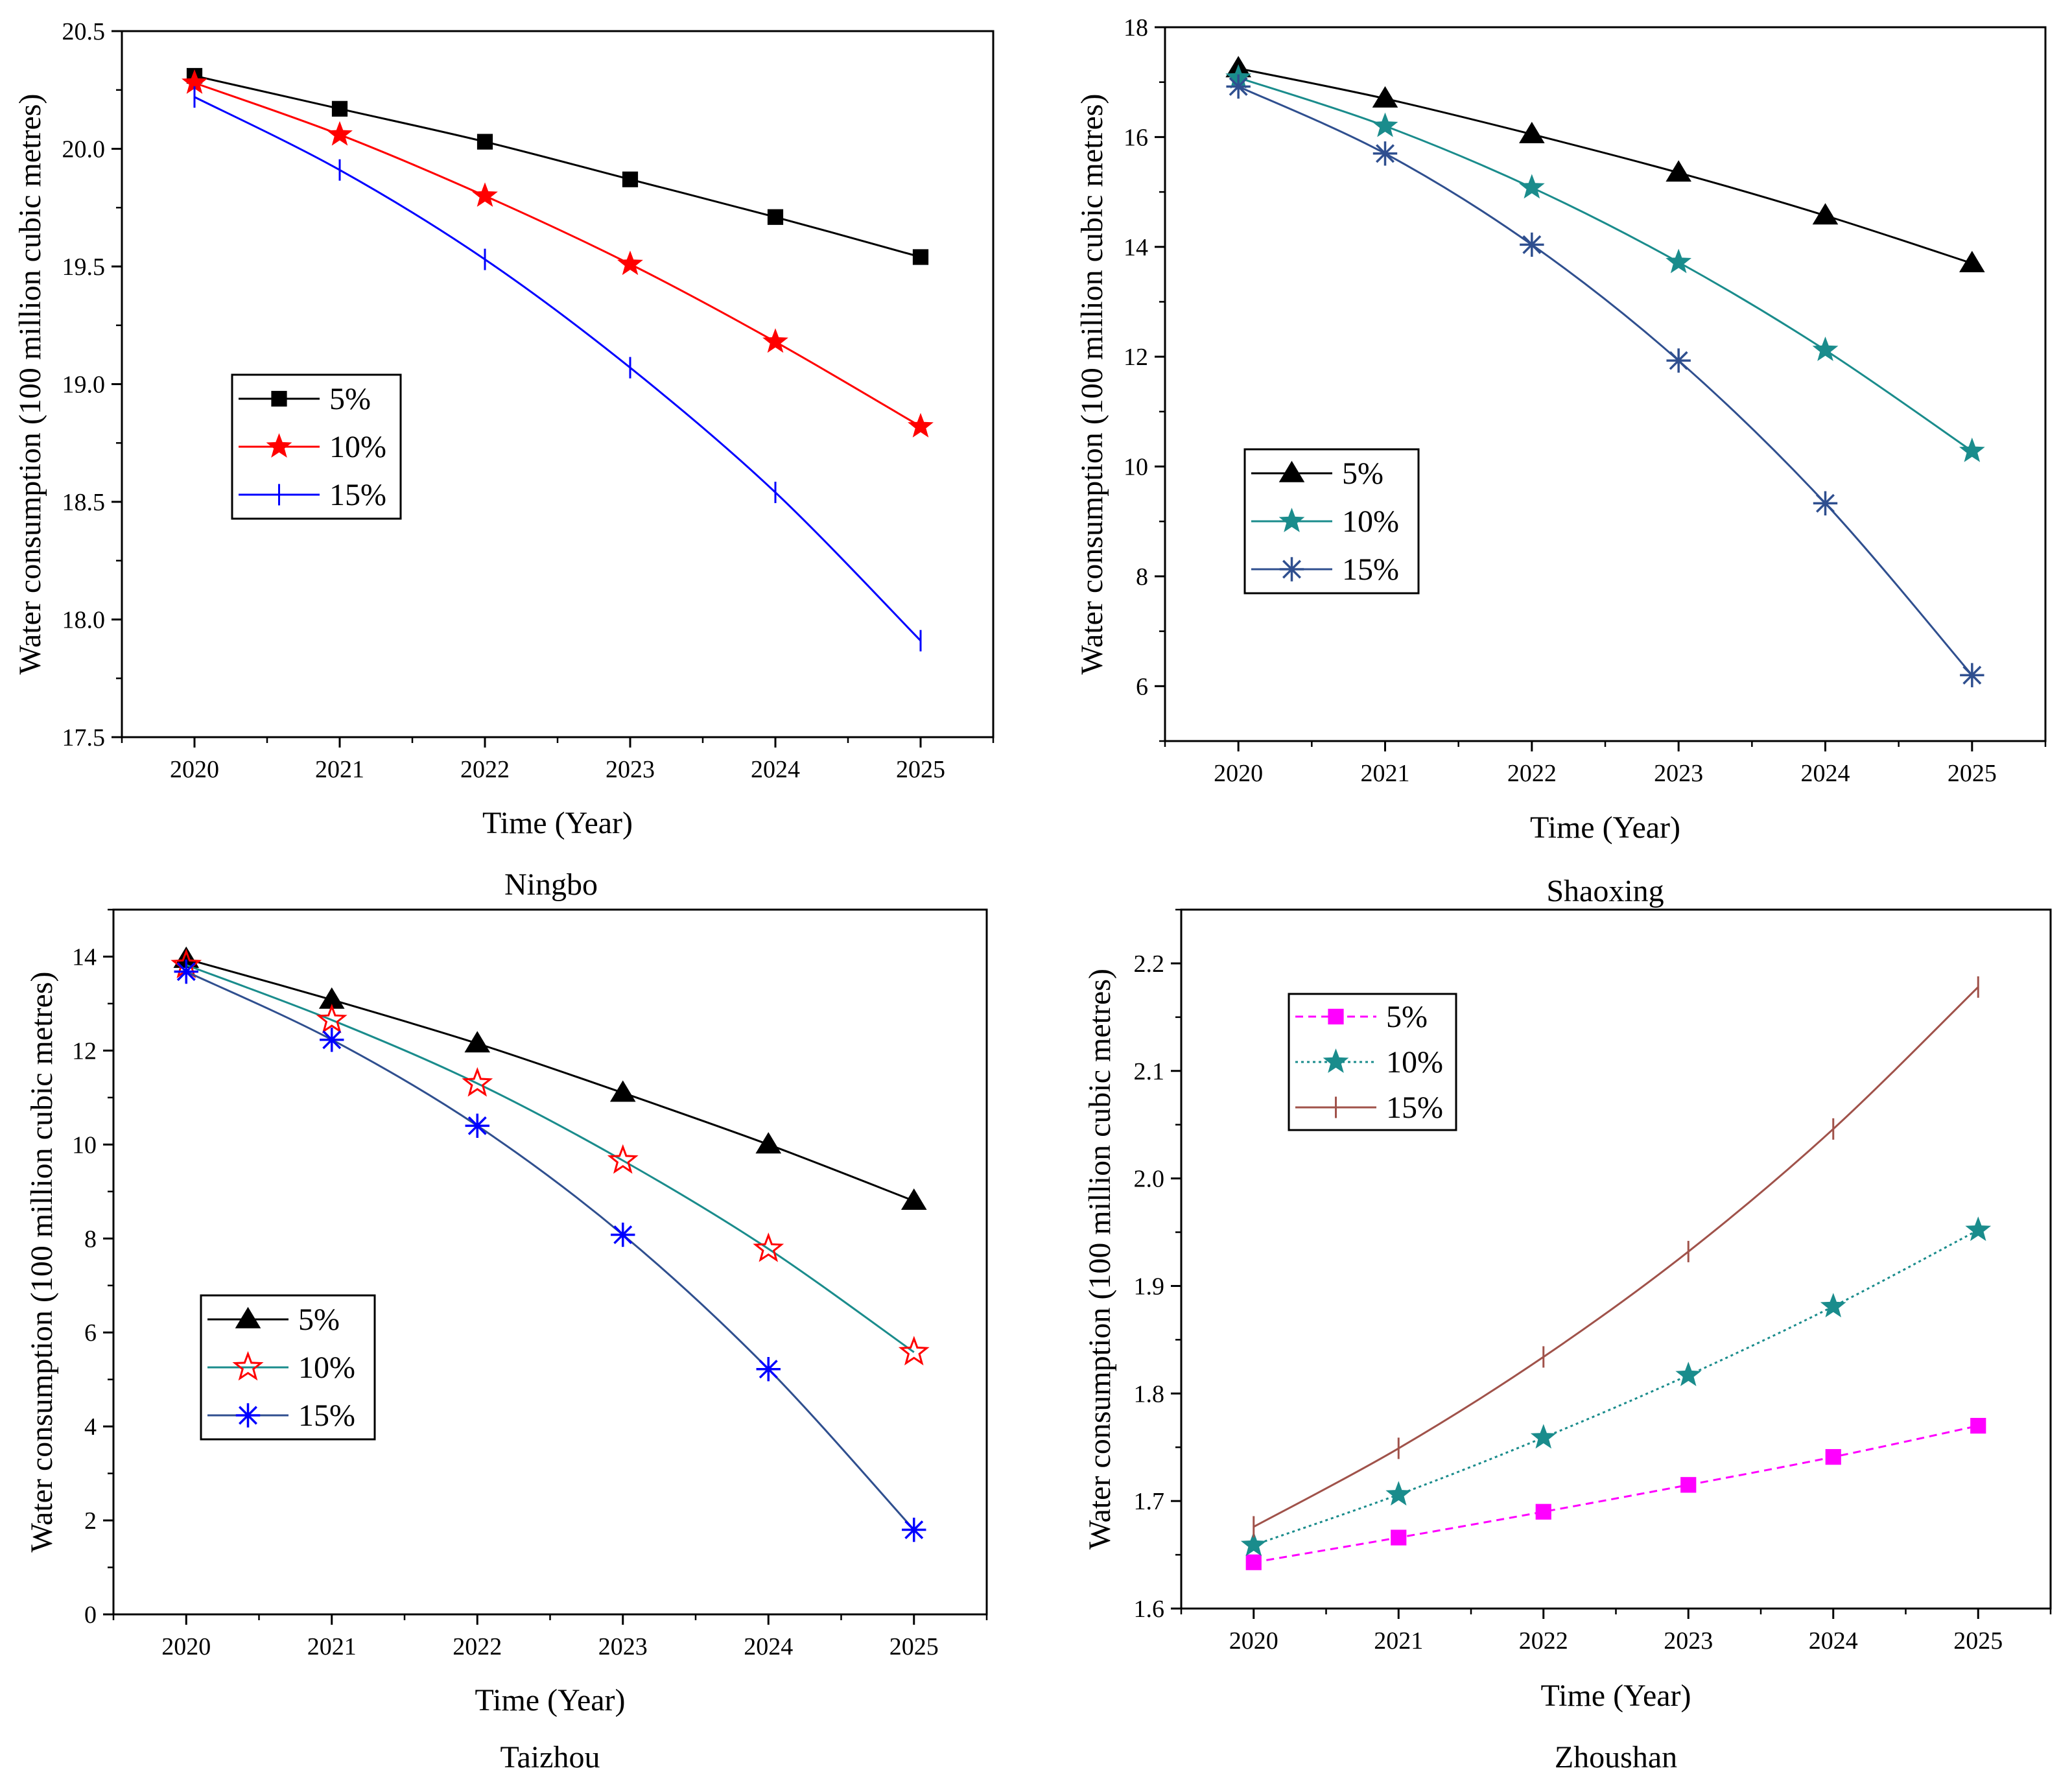 Image resolution: width=2072 pixels, height=1781 pixels. Describe the element at coordinates (1149, 1179) in the screenshot. I see `y-tick-label: 2.0` at that location.